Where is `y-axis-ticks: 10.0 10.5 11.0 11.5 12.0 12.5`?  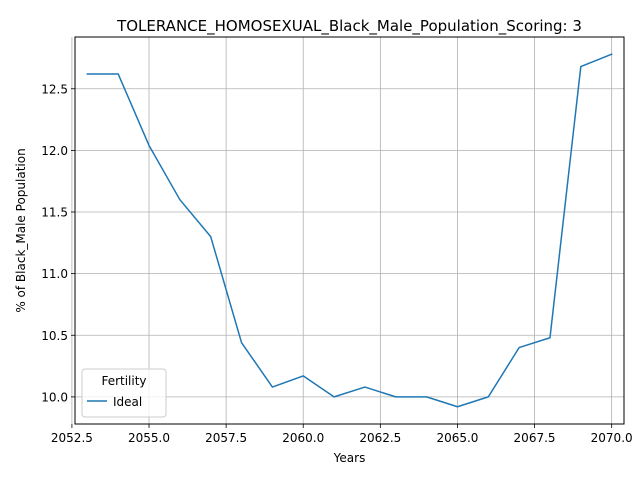 y-axis-ticks: 10.0 10.5 11.0 11.5 12.0 12.5 is located at coordinates (58, 243).